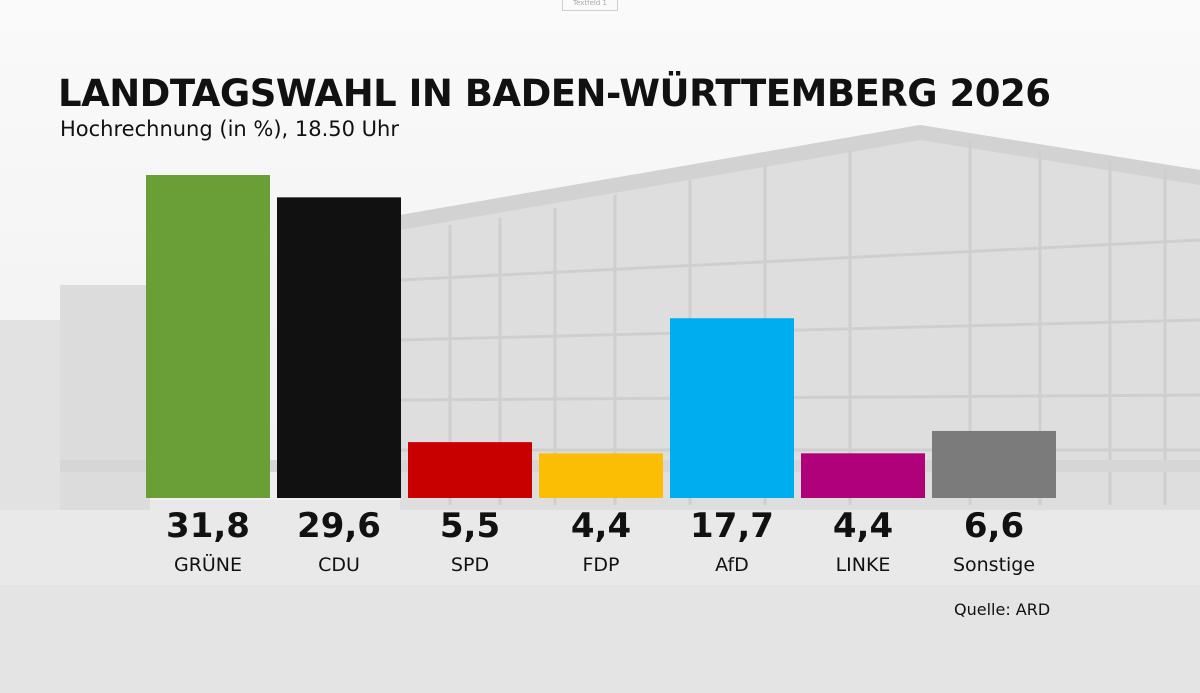 The width and height of the screenshot is (1200, 693). Describe the element at coordinates (863, 565) in the screenshot. I see `category-label-linke: LINKE` at that location.